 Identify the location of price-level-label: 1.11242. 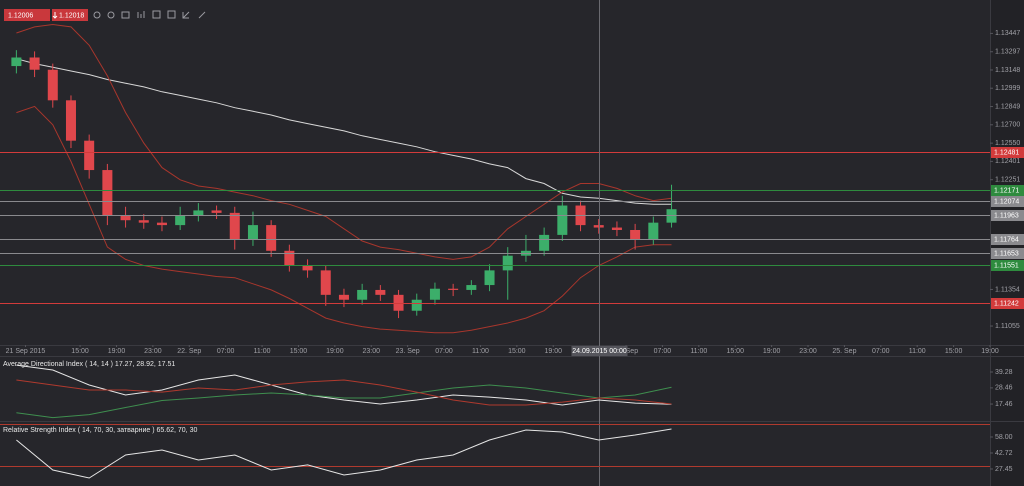
(1006, 303).